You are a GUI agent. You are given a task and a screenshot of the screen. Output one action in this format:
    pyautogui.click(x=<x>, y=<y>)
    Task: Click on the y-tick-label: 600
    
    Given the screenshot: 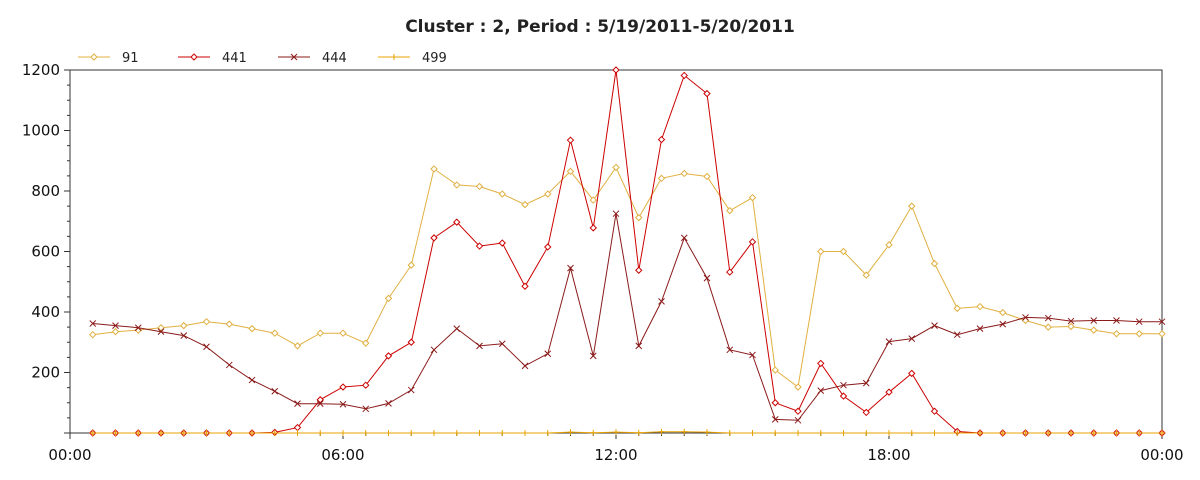 What is the action you would take?
    pyautogui.click(x=45, y=252)
    